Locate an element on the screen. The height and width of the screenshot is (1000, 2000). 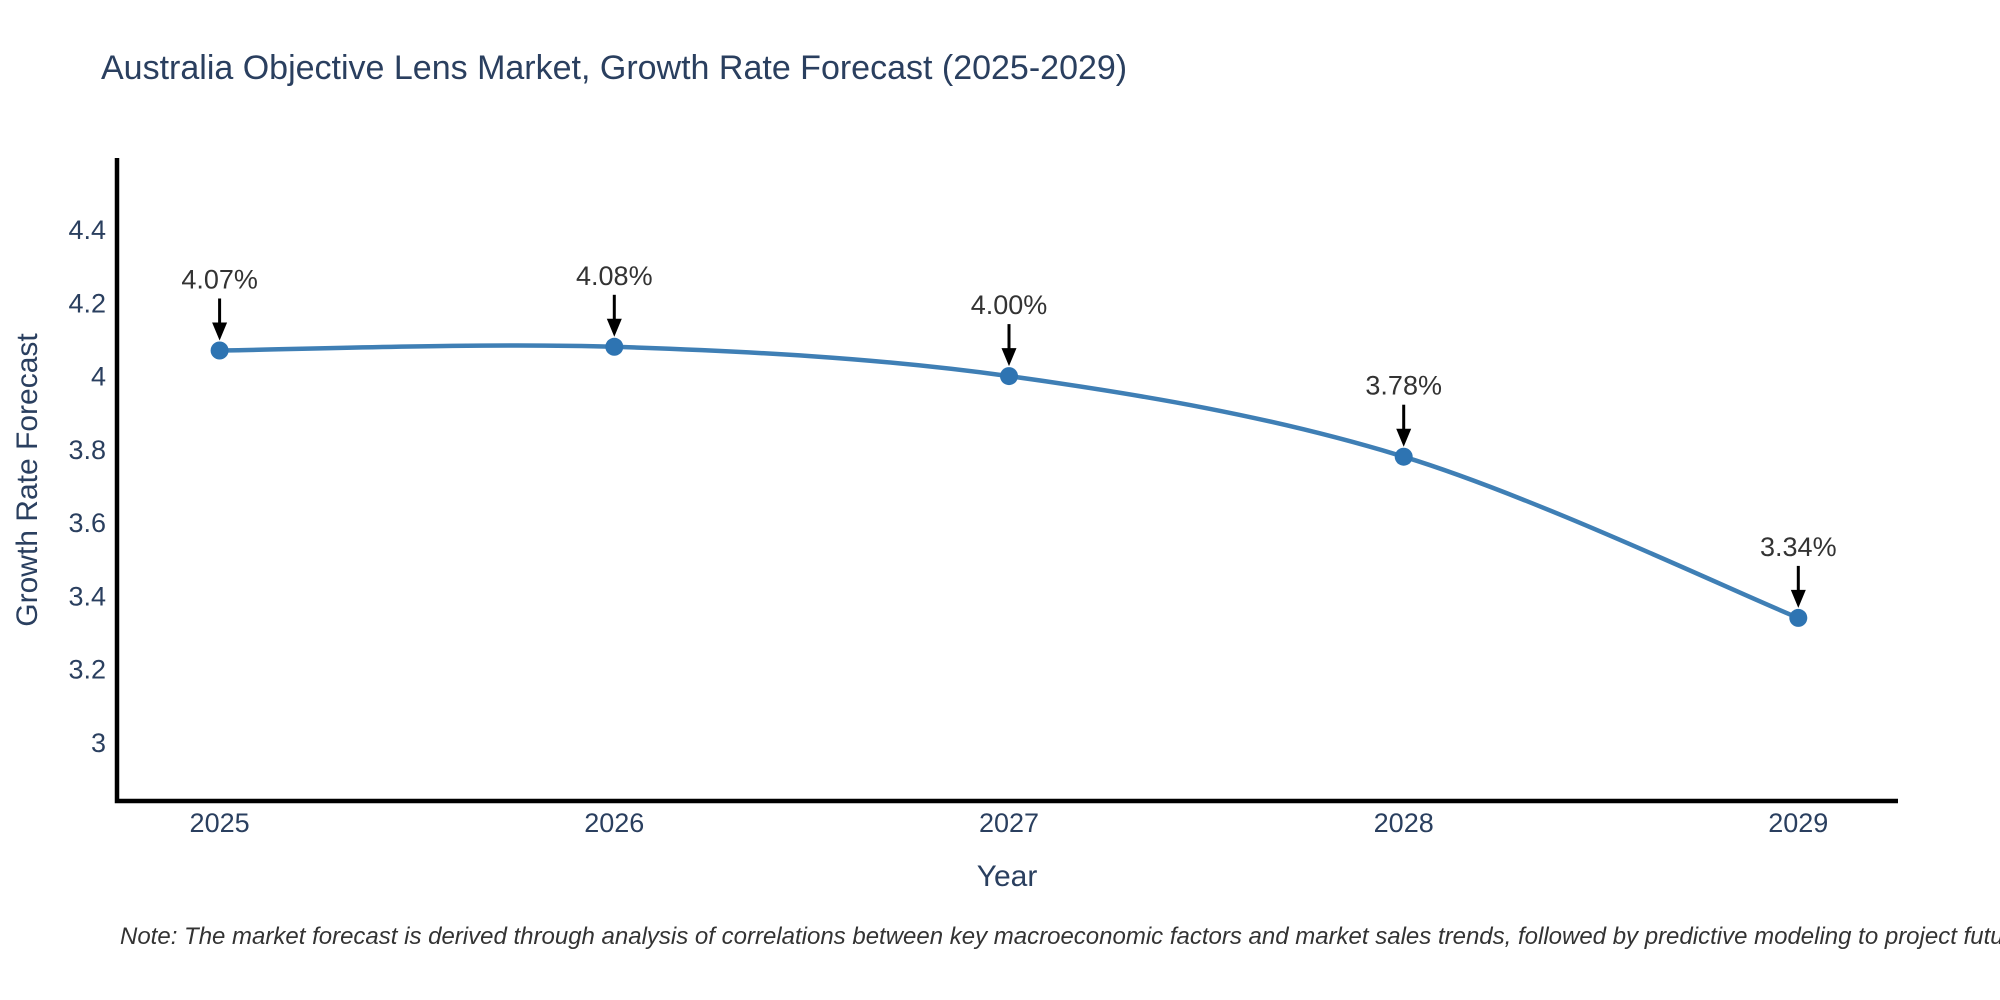
y-axis-title: Growth Rate Forecast is located at coordinates (27, 480).